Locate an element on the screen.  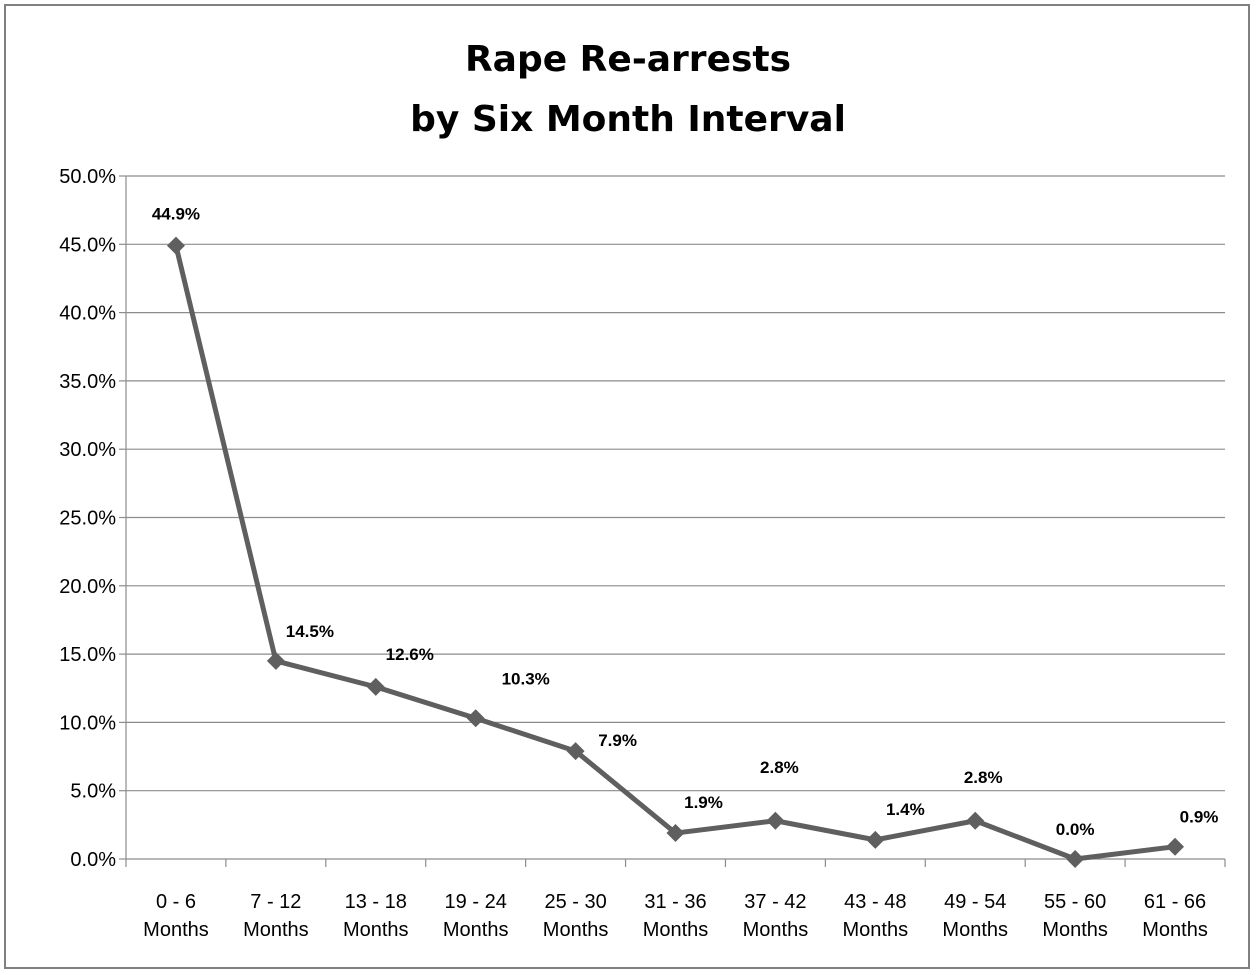
y-tick-label: 30.0% is located at coordinates (87, 450).